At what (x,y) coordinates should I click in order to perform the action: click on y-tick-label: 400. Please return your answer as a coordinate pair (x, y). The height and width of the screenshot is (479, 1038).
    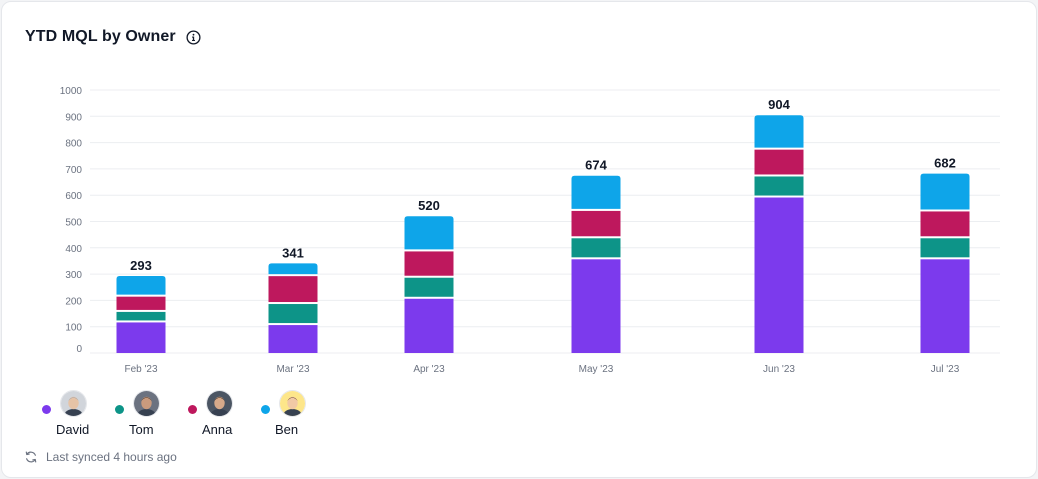
    Looking at the image, I should click on (73, 249).